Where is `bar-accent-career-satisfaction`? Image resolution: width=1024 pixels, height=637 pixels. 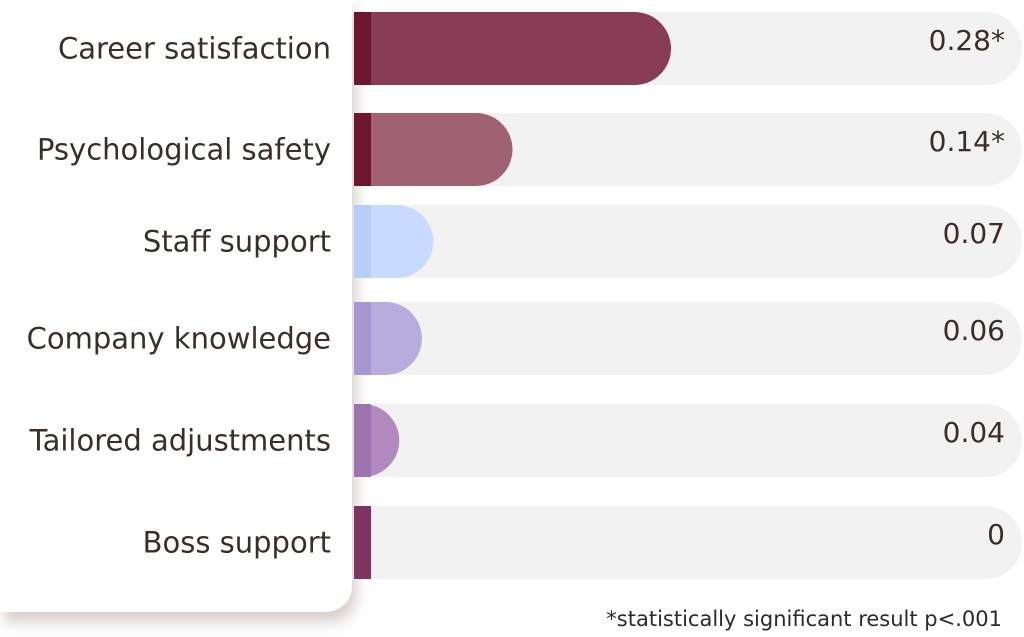
bar-accent-career-satisfaction is located at coordinates (362, 48).